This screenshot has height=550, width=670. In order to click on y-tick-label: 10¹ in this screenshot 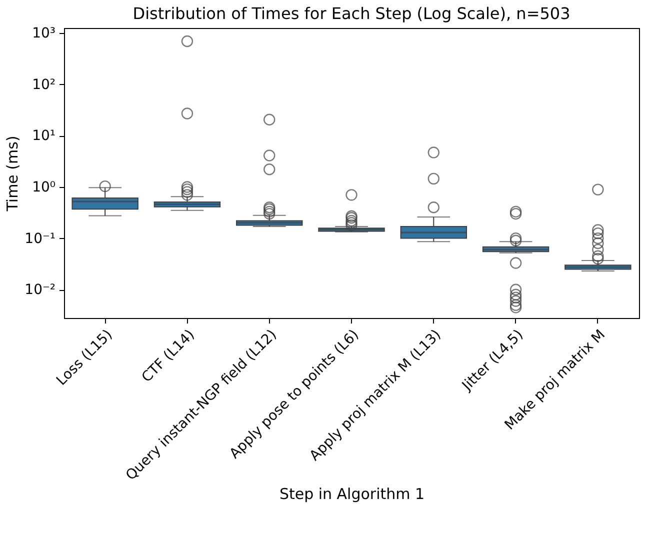, I will do `click(44, 136)`.